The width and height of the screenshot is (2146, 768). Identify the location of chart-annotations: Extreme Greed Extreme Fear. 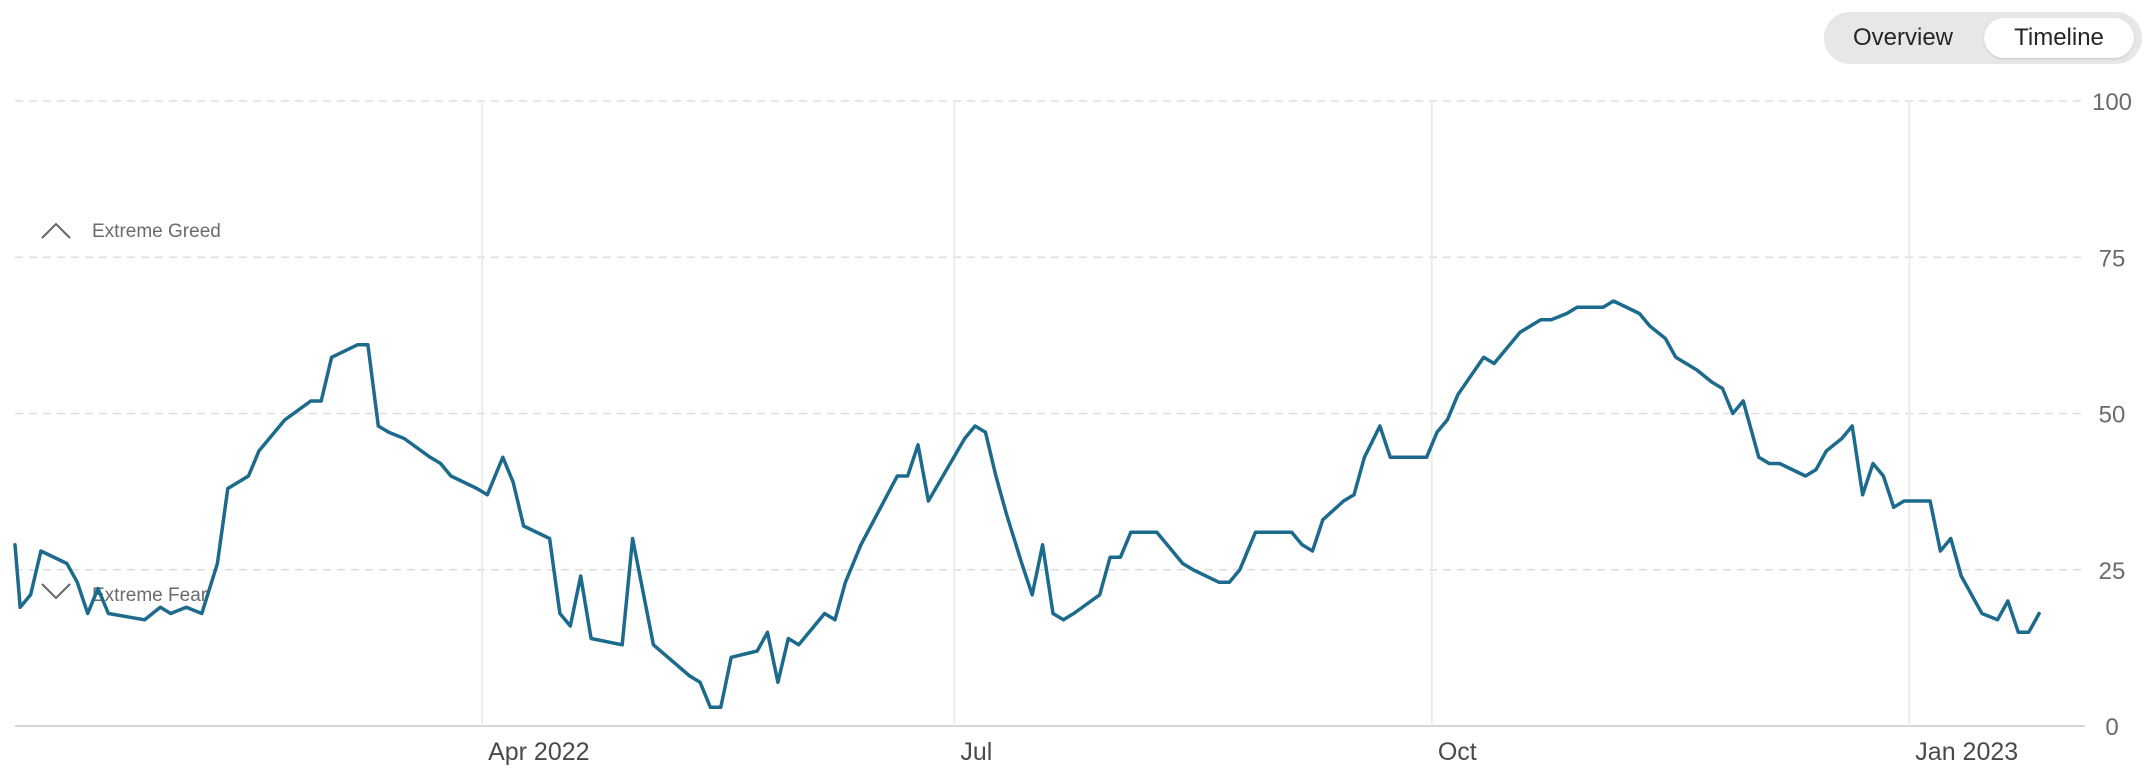
(131, 413).